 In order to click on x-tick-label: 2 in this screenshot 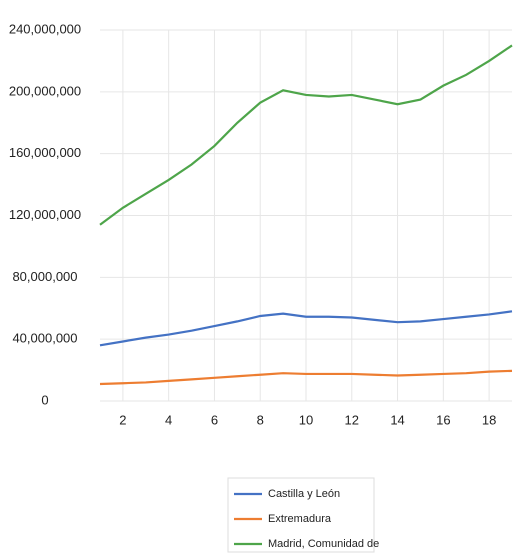, I will do `click(122, 419)`.